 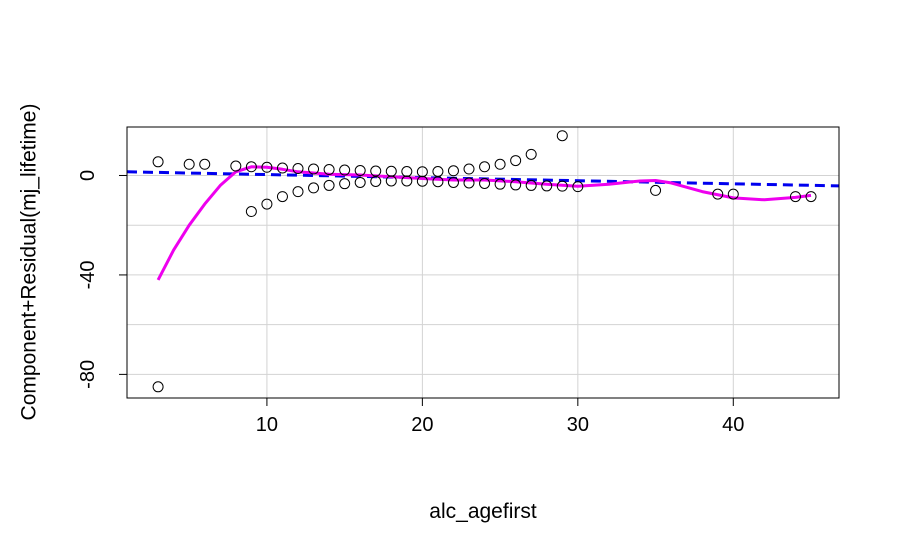 I want to click on y-tick-label: 0, so click(x=88, y=175).